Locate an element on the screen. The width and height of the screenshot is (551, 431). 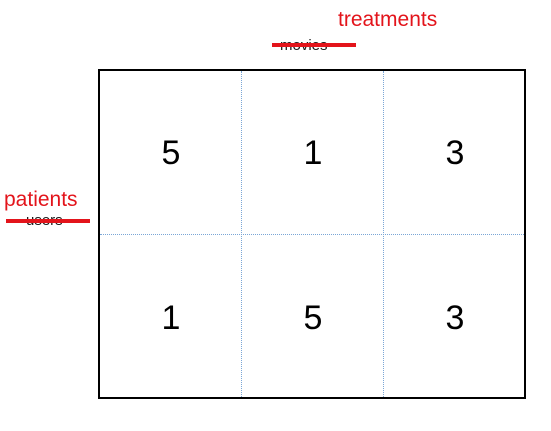
columns-label-strikethrough is located at coordinates (314, 45).